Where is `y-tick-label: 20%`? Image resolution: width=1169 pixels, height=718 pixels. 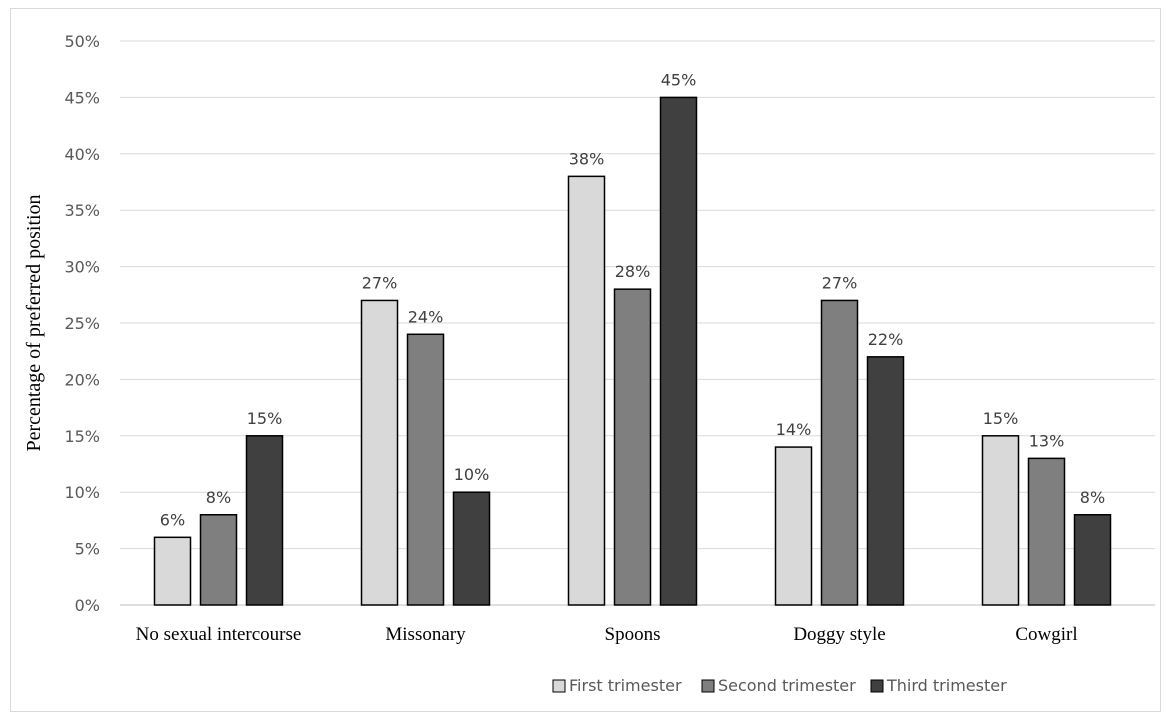
y-tick-label: 20% is located at coordinates (82, 379).